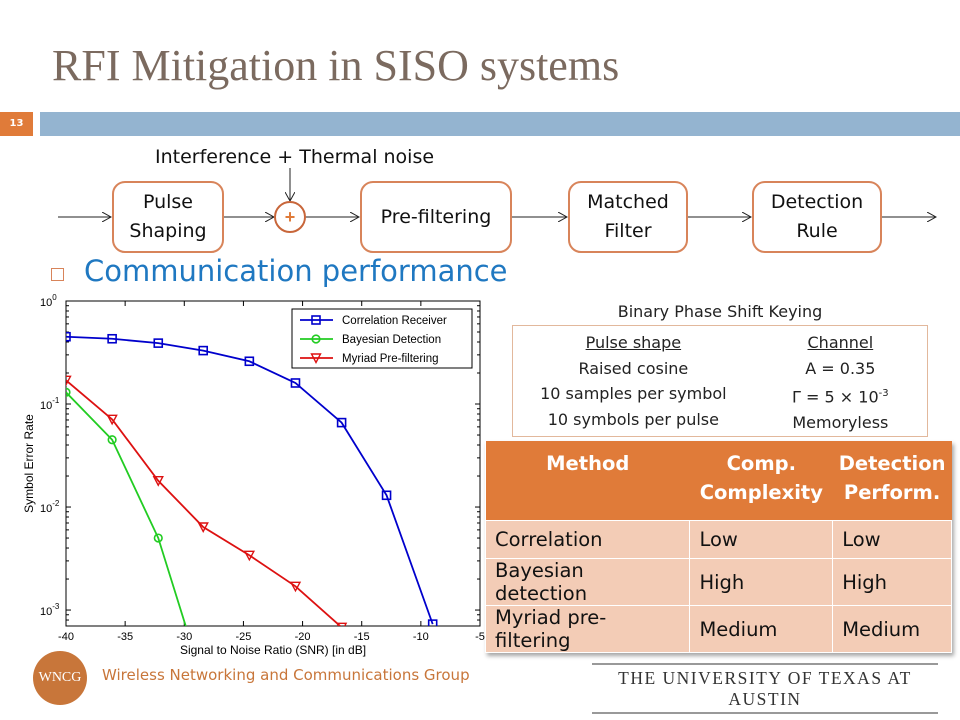  I want to click on cell-method: Correlation, so click(587, 539).